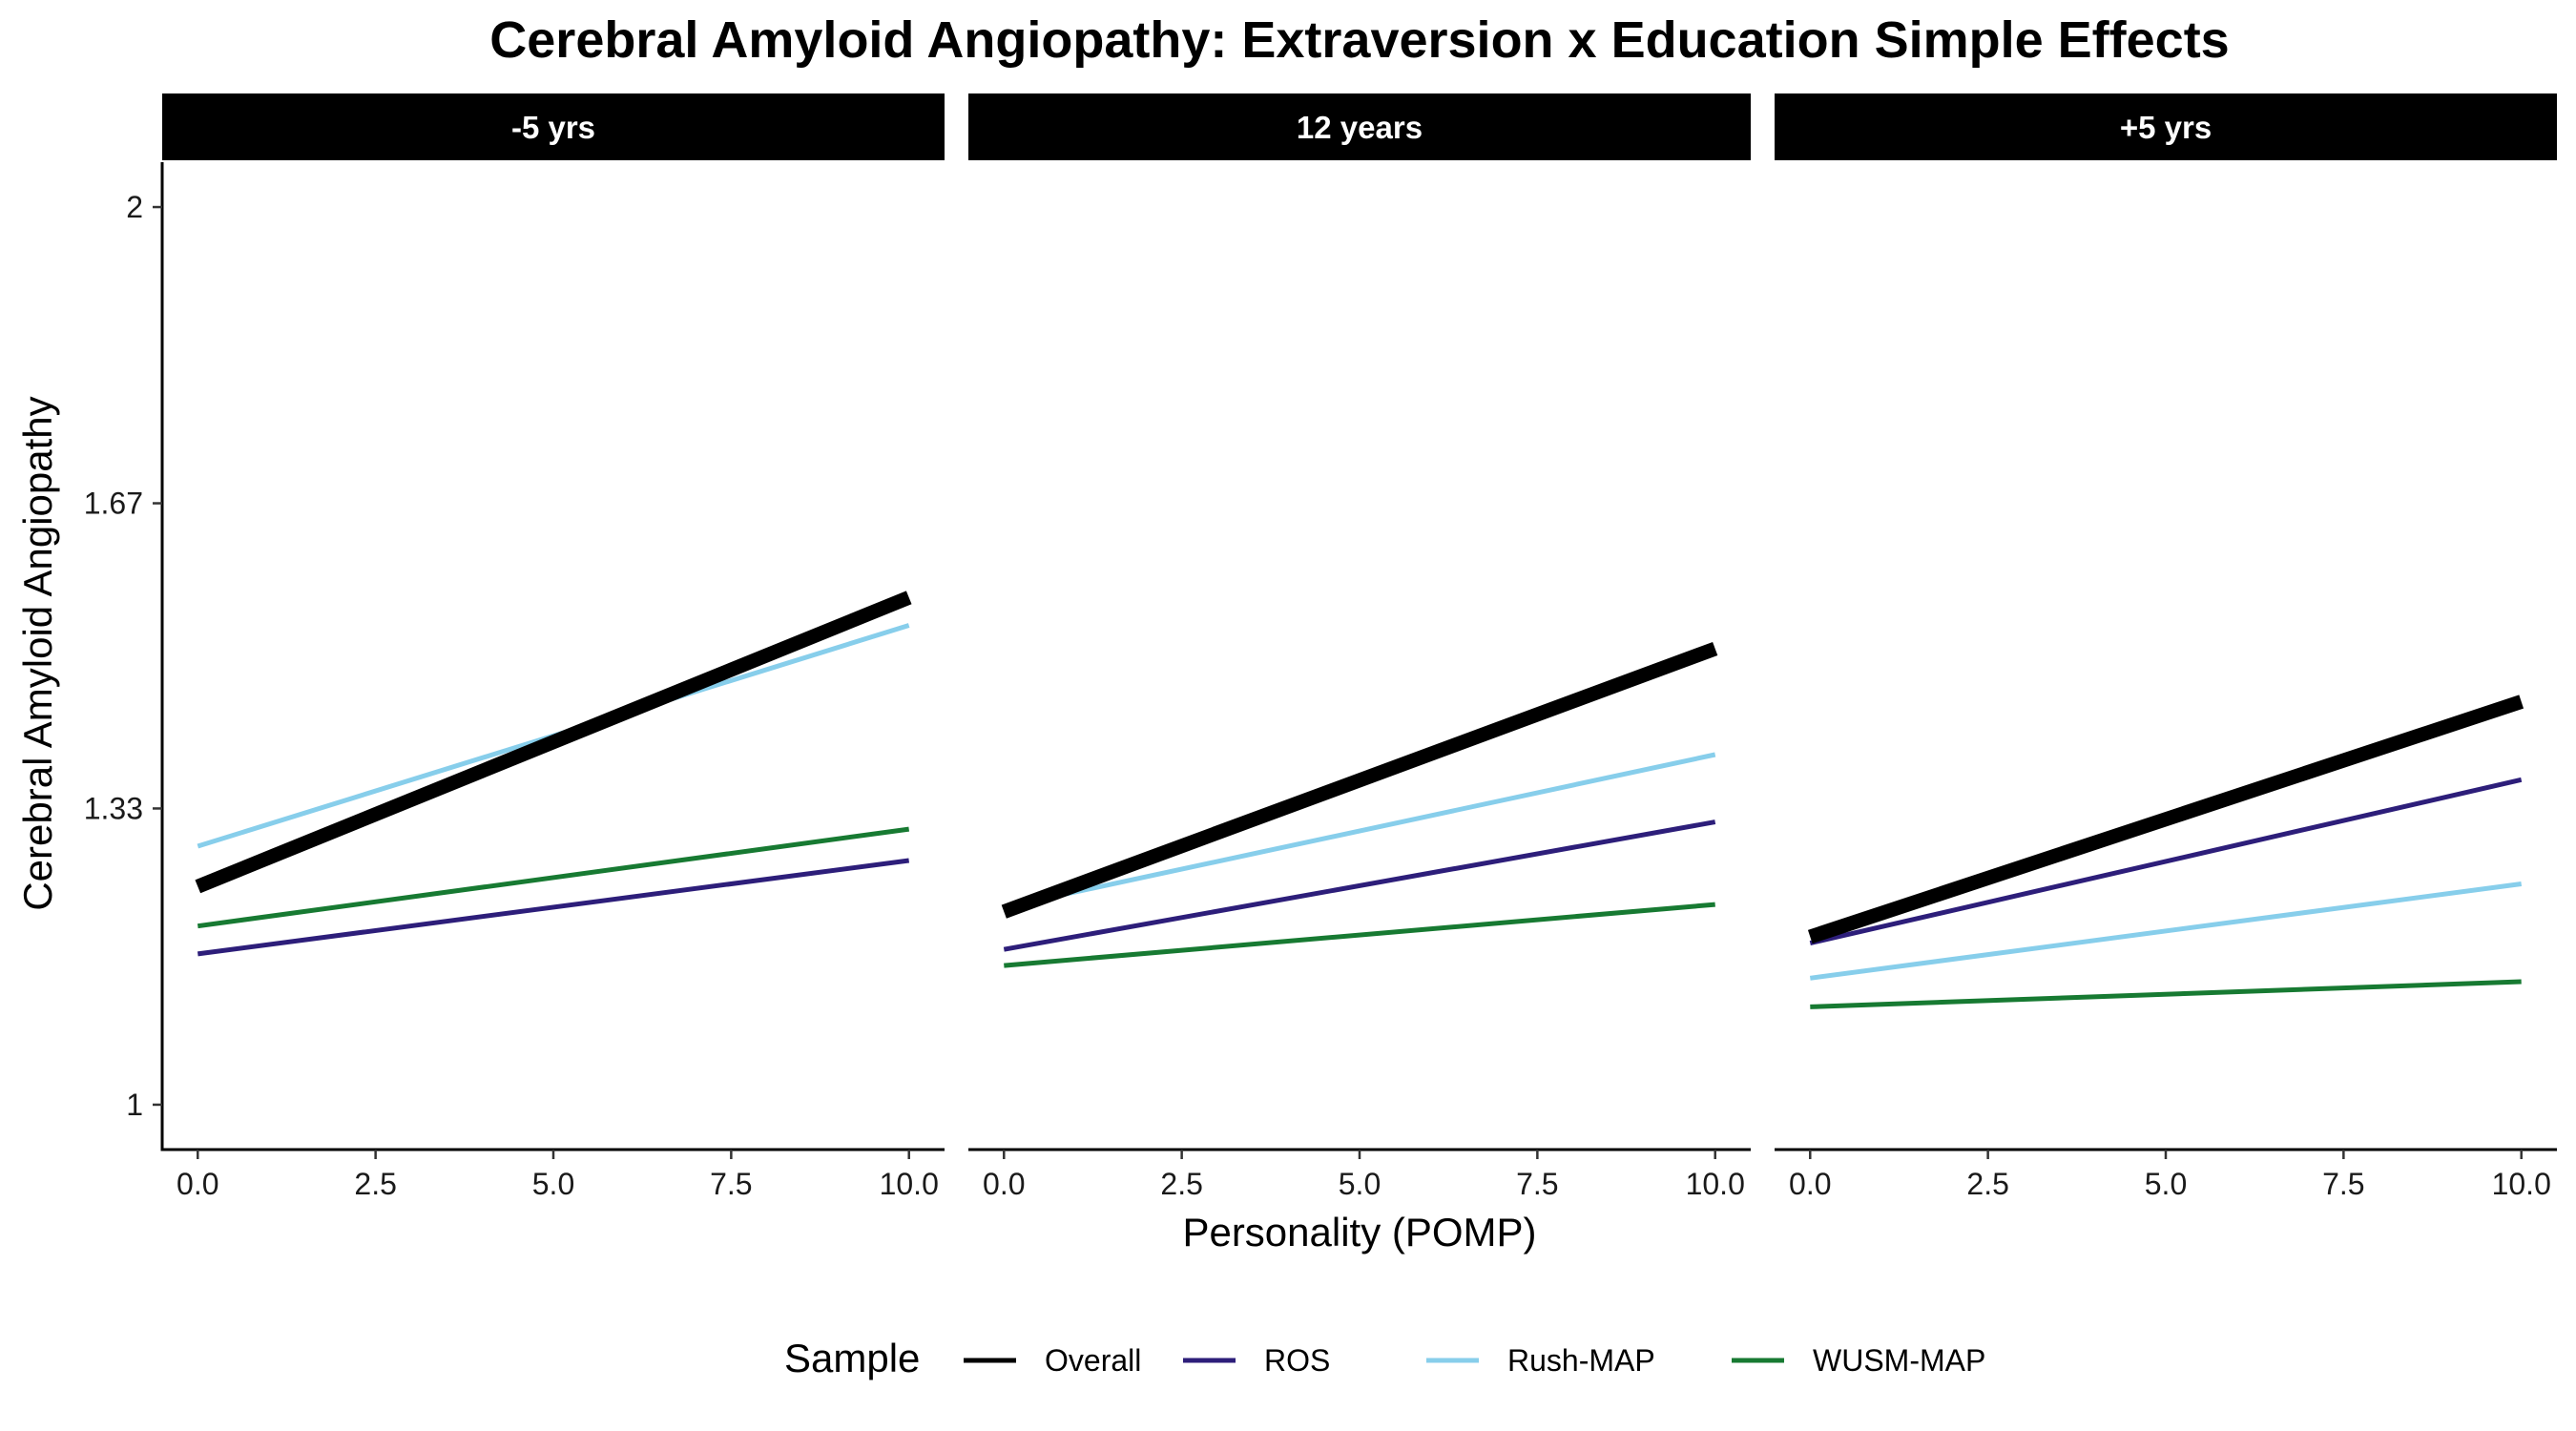 The height and width of the screenshot is (1431, 2576). I want to click on legend-label: Overall, so click(1093, 1360).